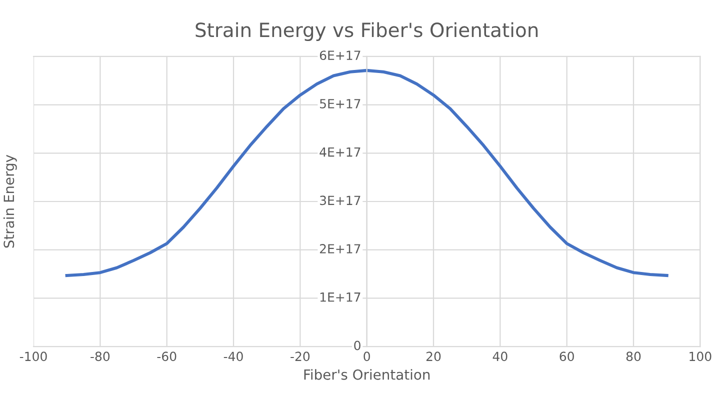 The height and width of the screenshot is (403, 713). I want to click on y-tick-label: 3E+17, so click(340, 201).